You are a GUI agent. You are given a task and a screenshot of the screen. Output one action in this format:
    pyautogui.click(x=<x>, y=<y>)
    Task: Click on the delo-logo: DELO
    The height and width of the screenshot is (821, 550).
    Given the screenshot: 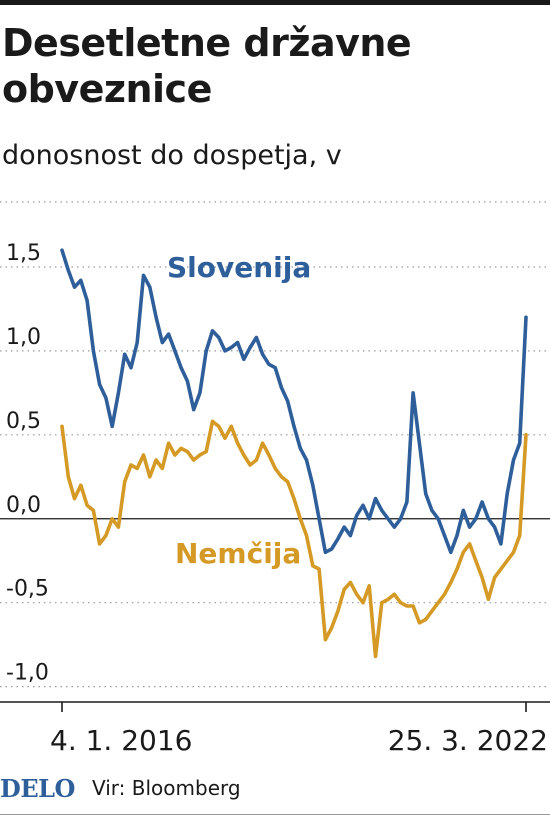 What is the action you would take?
    pyautogui.click(x=37, y=788)
    